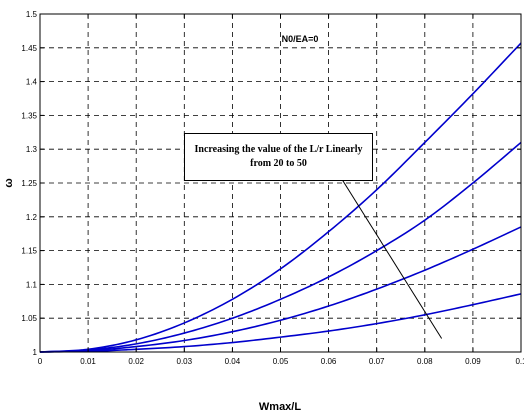 The width and height of the screenshot is (524, 416). Describe the element at coordinates (9, 182) in the screenshot. I see `y-axis-label: ω` at that location.